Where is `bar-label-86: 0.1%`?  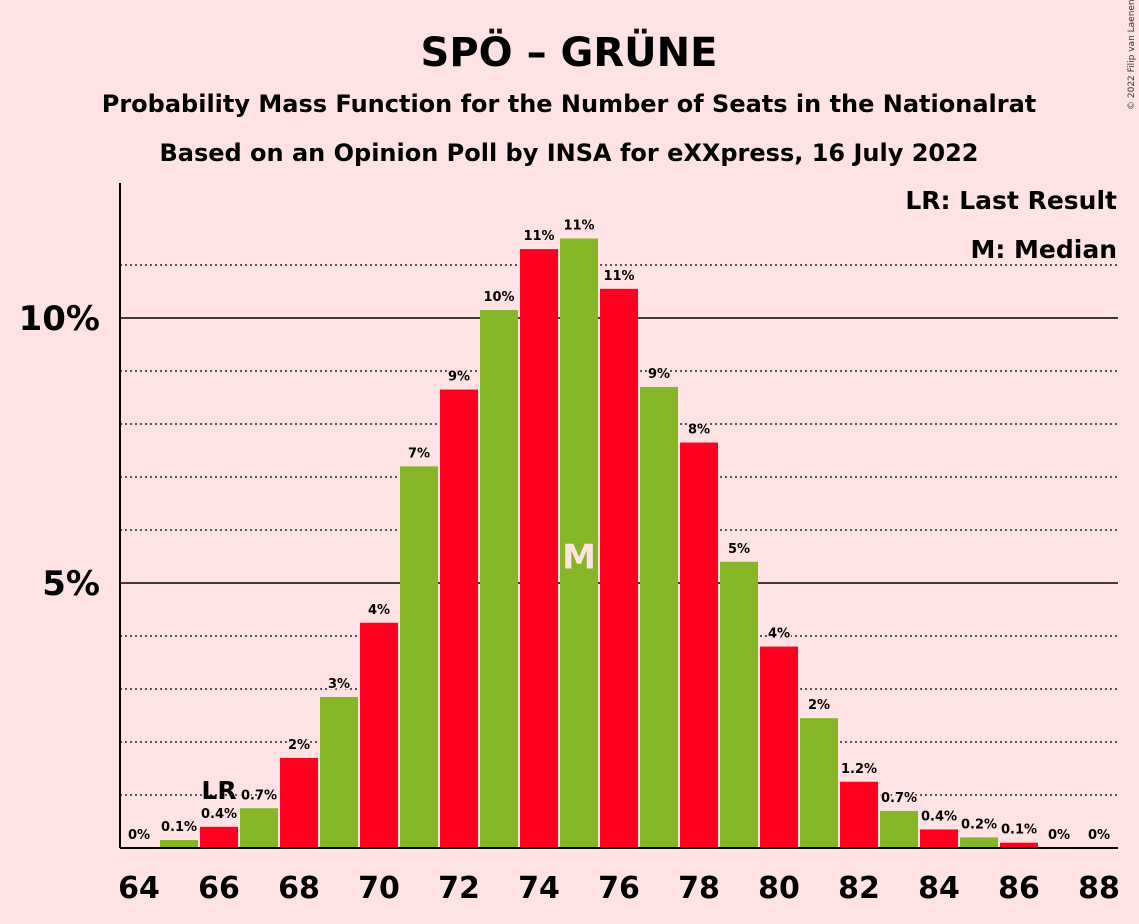 bar-label-86: 0.1% is located at coordinates (1019, 830).